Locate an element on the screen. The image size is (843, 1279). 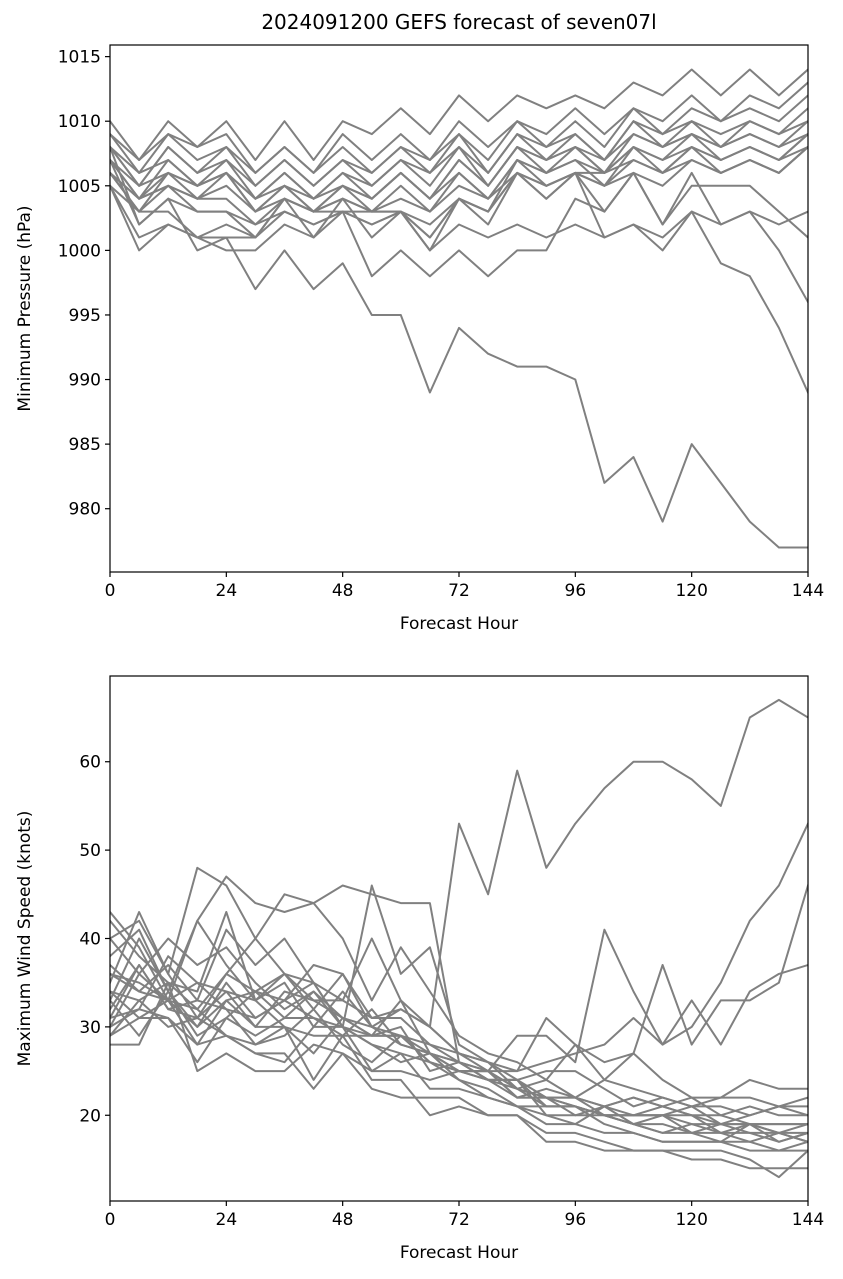
pressure-series-7-line is located at coordinates (459, 166).